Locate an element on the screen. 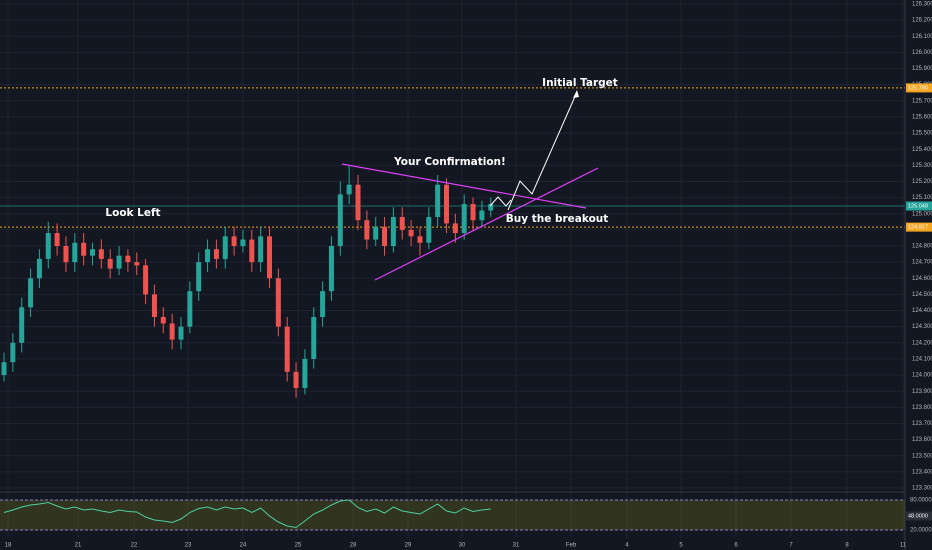 The height and width of the screenshot is (550, 932). y-tick-label: 124.800 is located at coordinates (922, 247).